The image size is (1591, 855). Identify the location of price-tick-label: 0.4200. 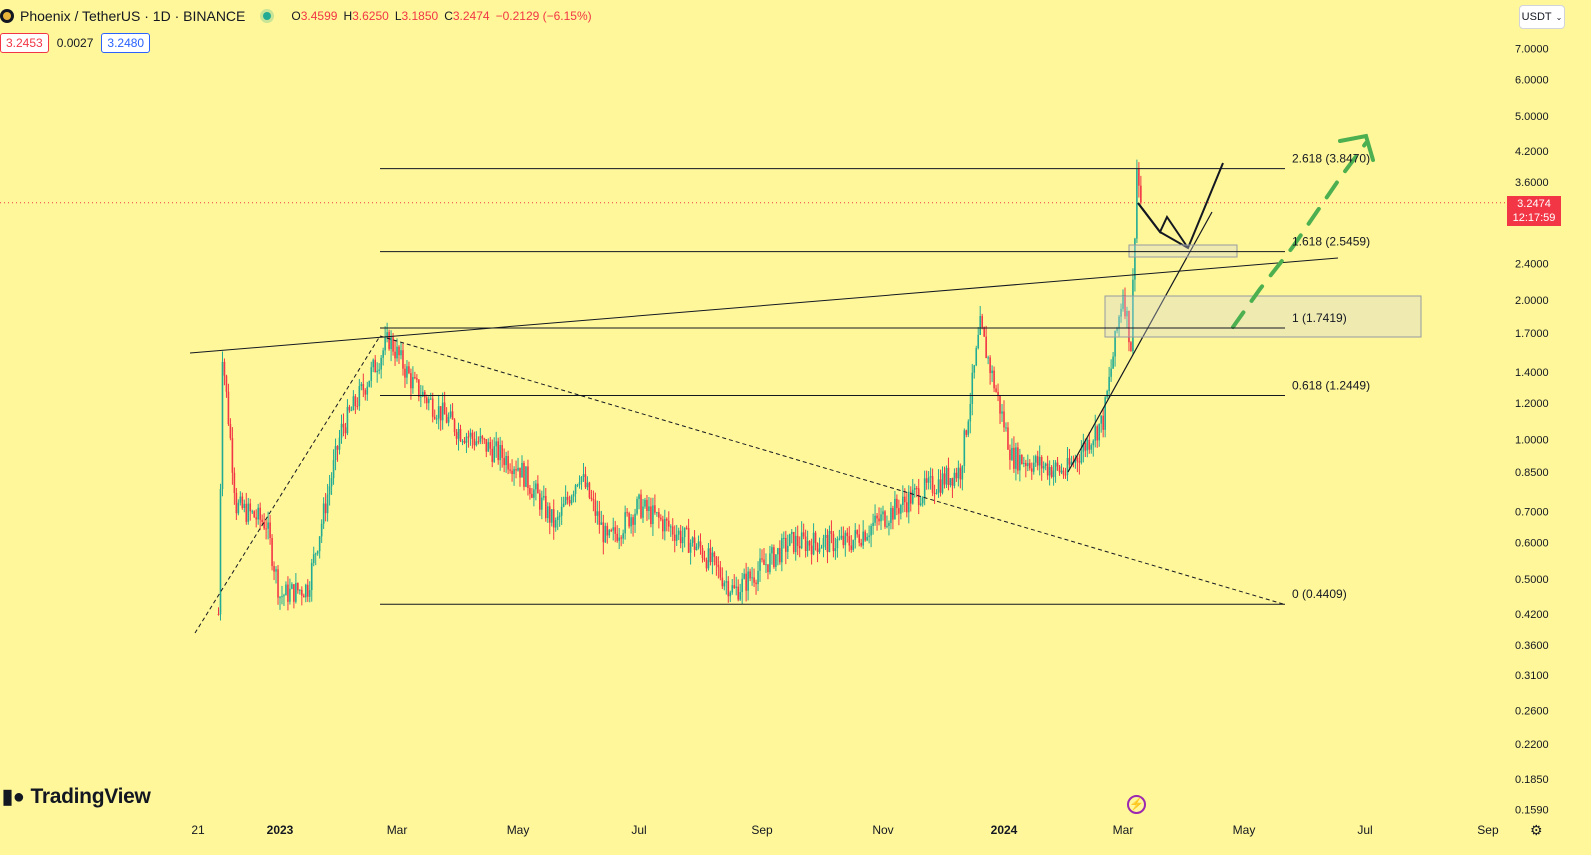
(1532, 615).